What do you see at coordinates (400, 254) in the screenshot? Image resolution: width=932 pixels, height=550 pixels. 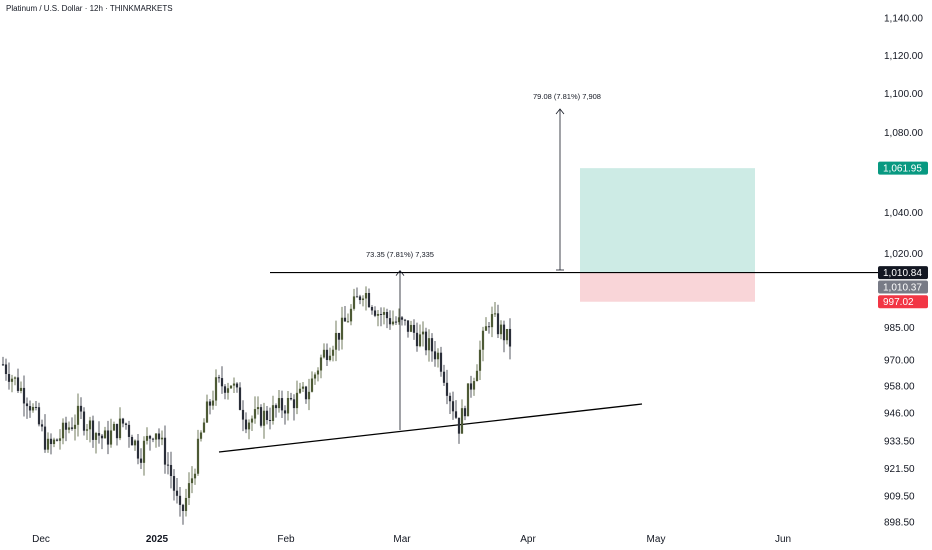 I see `pattern-height-label: 73.35 (7.81%) 7,335` at bounding box center [400, 254].